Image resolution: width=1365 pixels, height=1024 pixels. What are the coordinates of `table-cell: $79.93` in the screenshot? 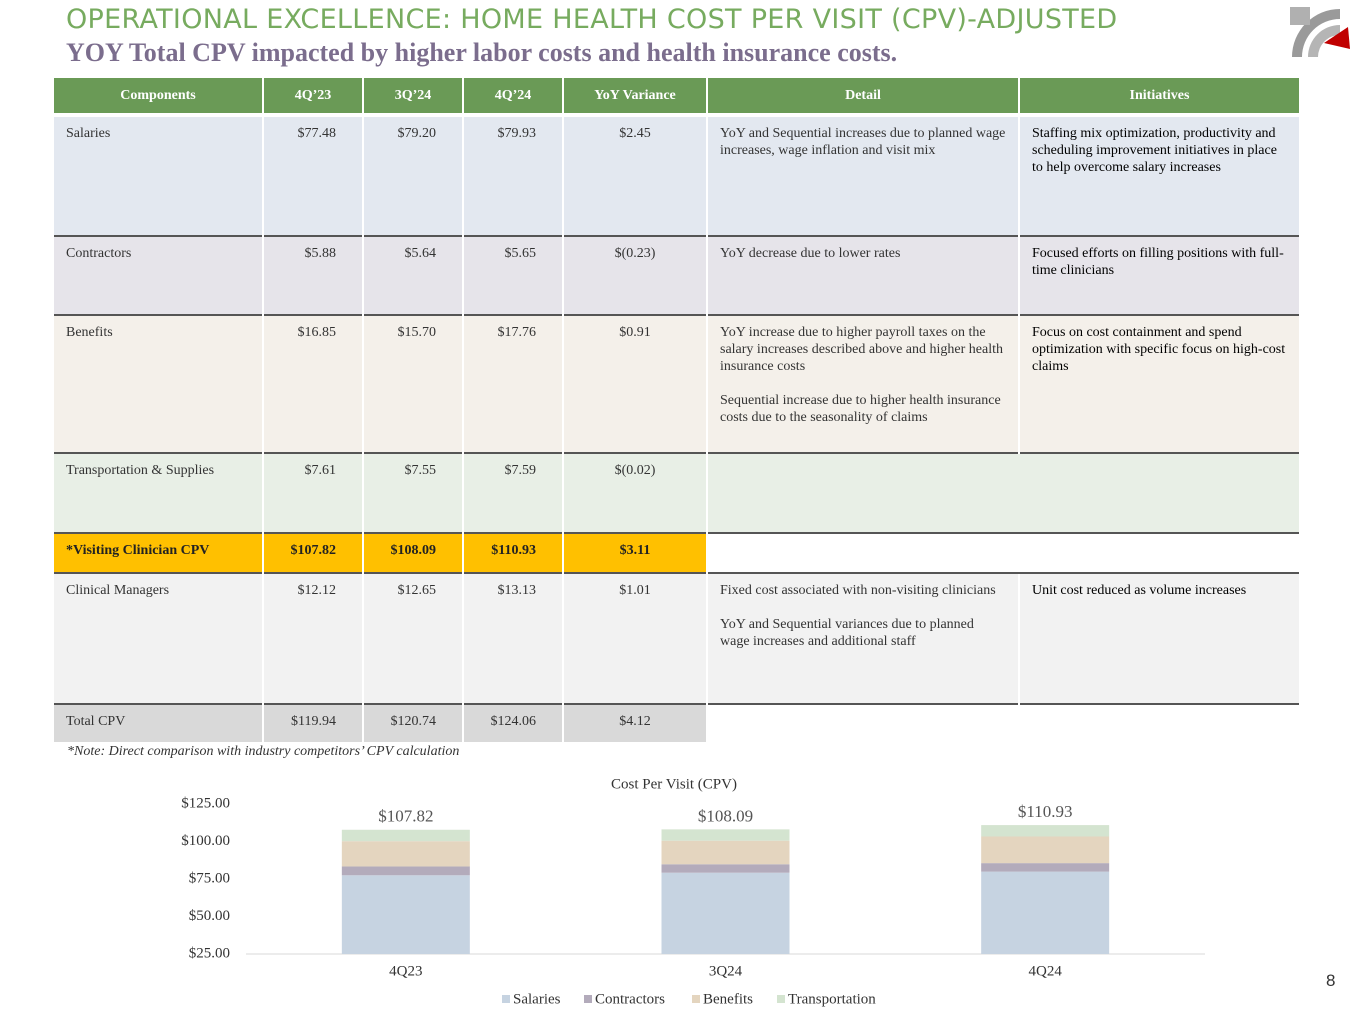 It's located at (512, 175).